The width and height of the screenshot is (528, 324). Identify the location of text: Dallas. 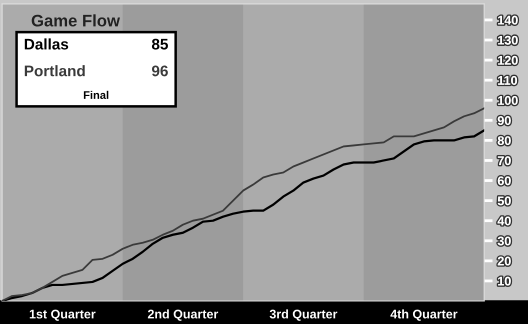
(46, 44).